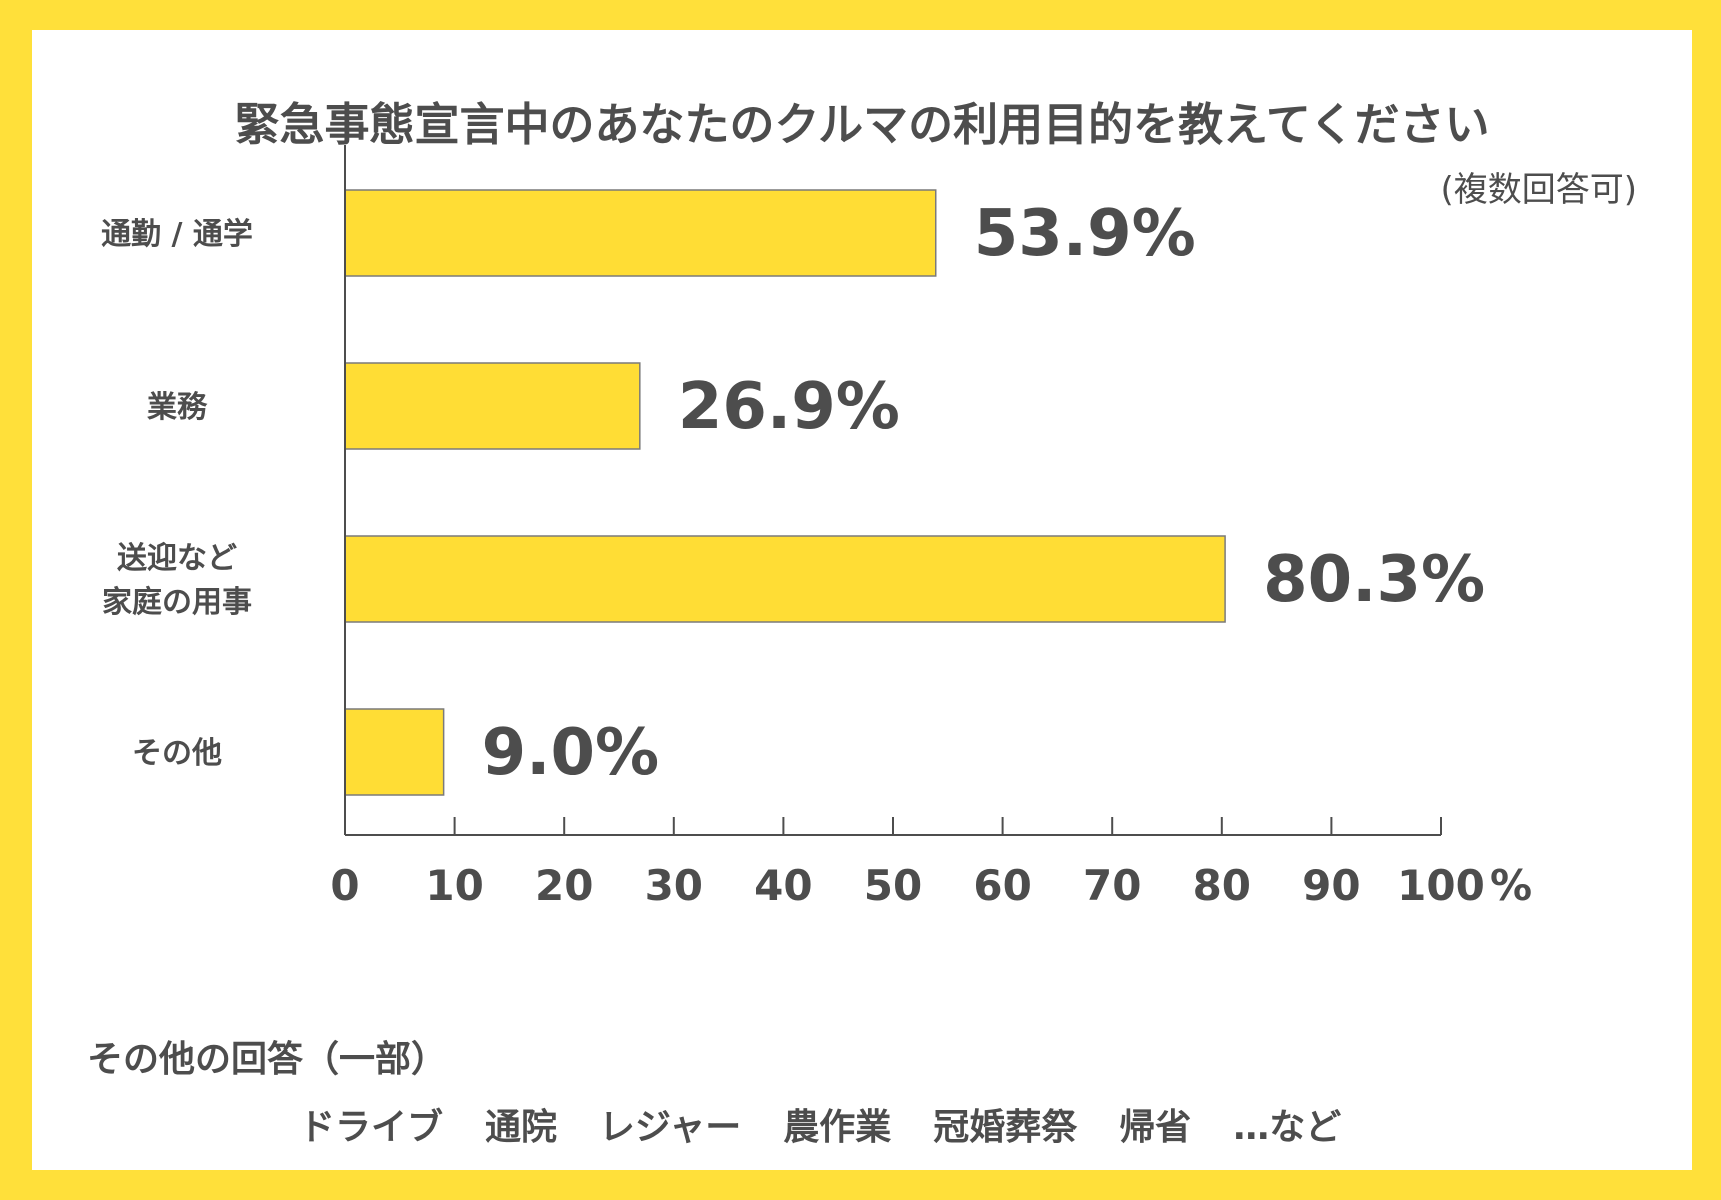 This screenshot has height=1200, width=1721. I want to click on x-tick-label-0: 0, so click(344, 885).